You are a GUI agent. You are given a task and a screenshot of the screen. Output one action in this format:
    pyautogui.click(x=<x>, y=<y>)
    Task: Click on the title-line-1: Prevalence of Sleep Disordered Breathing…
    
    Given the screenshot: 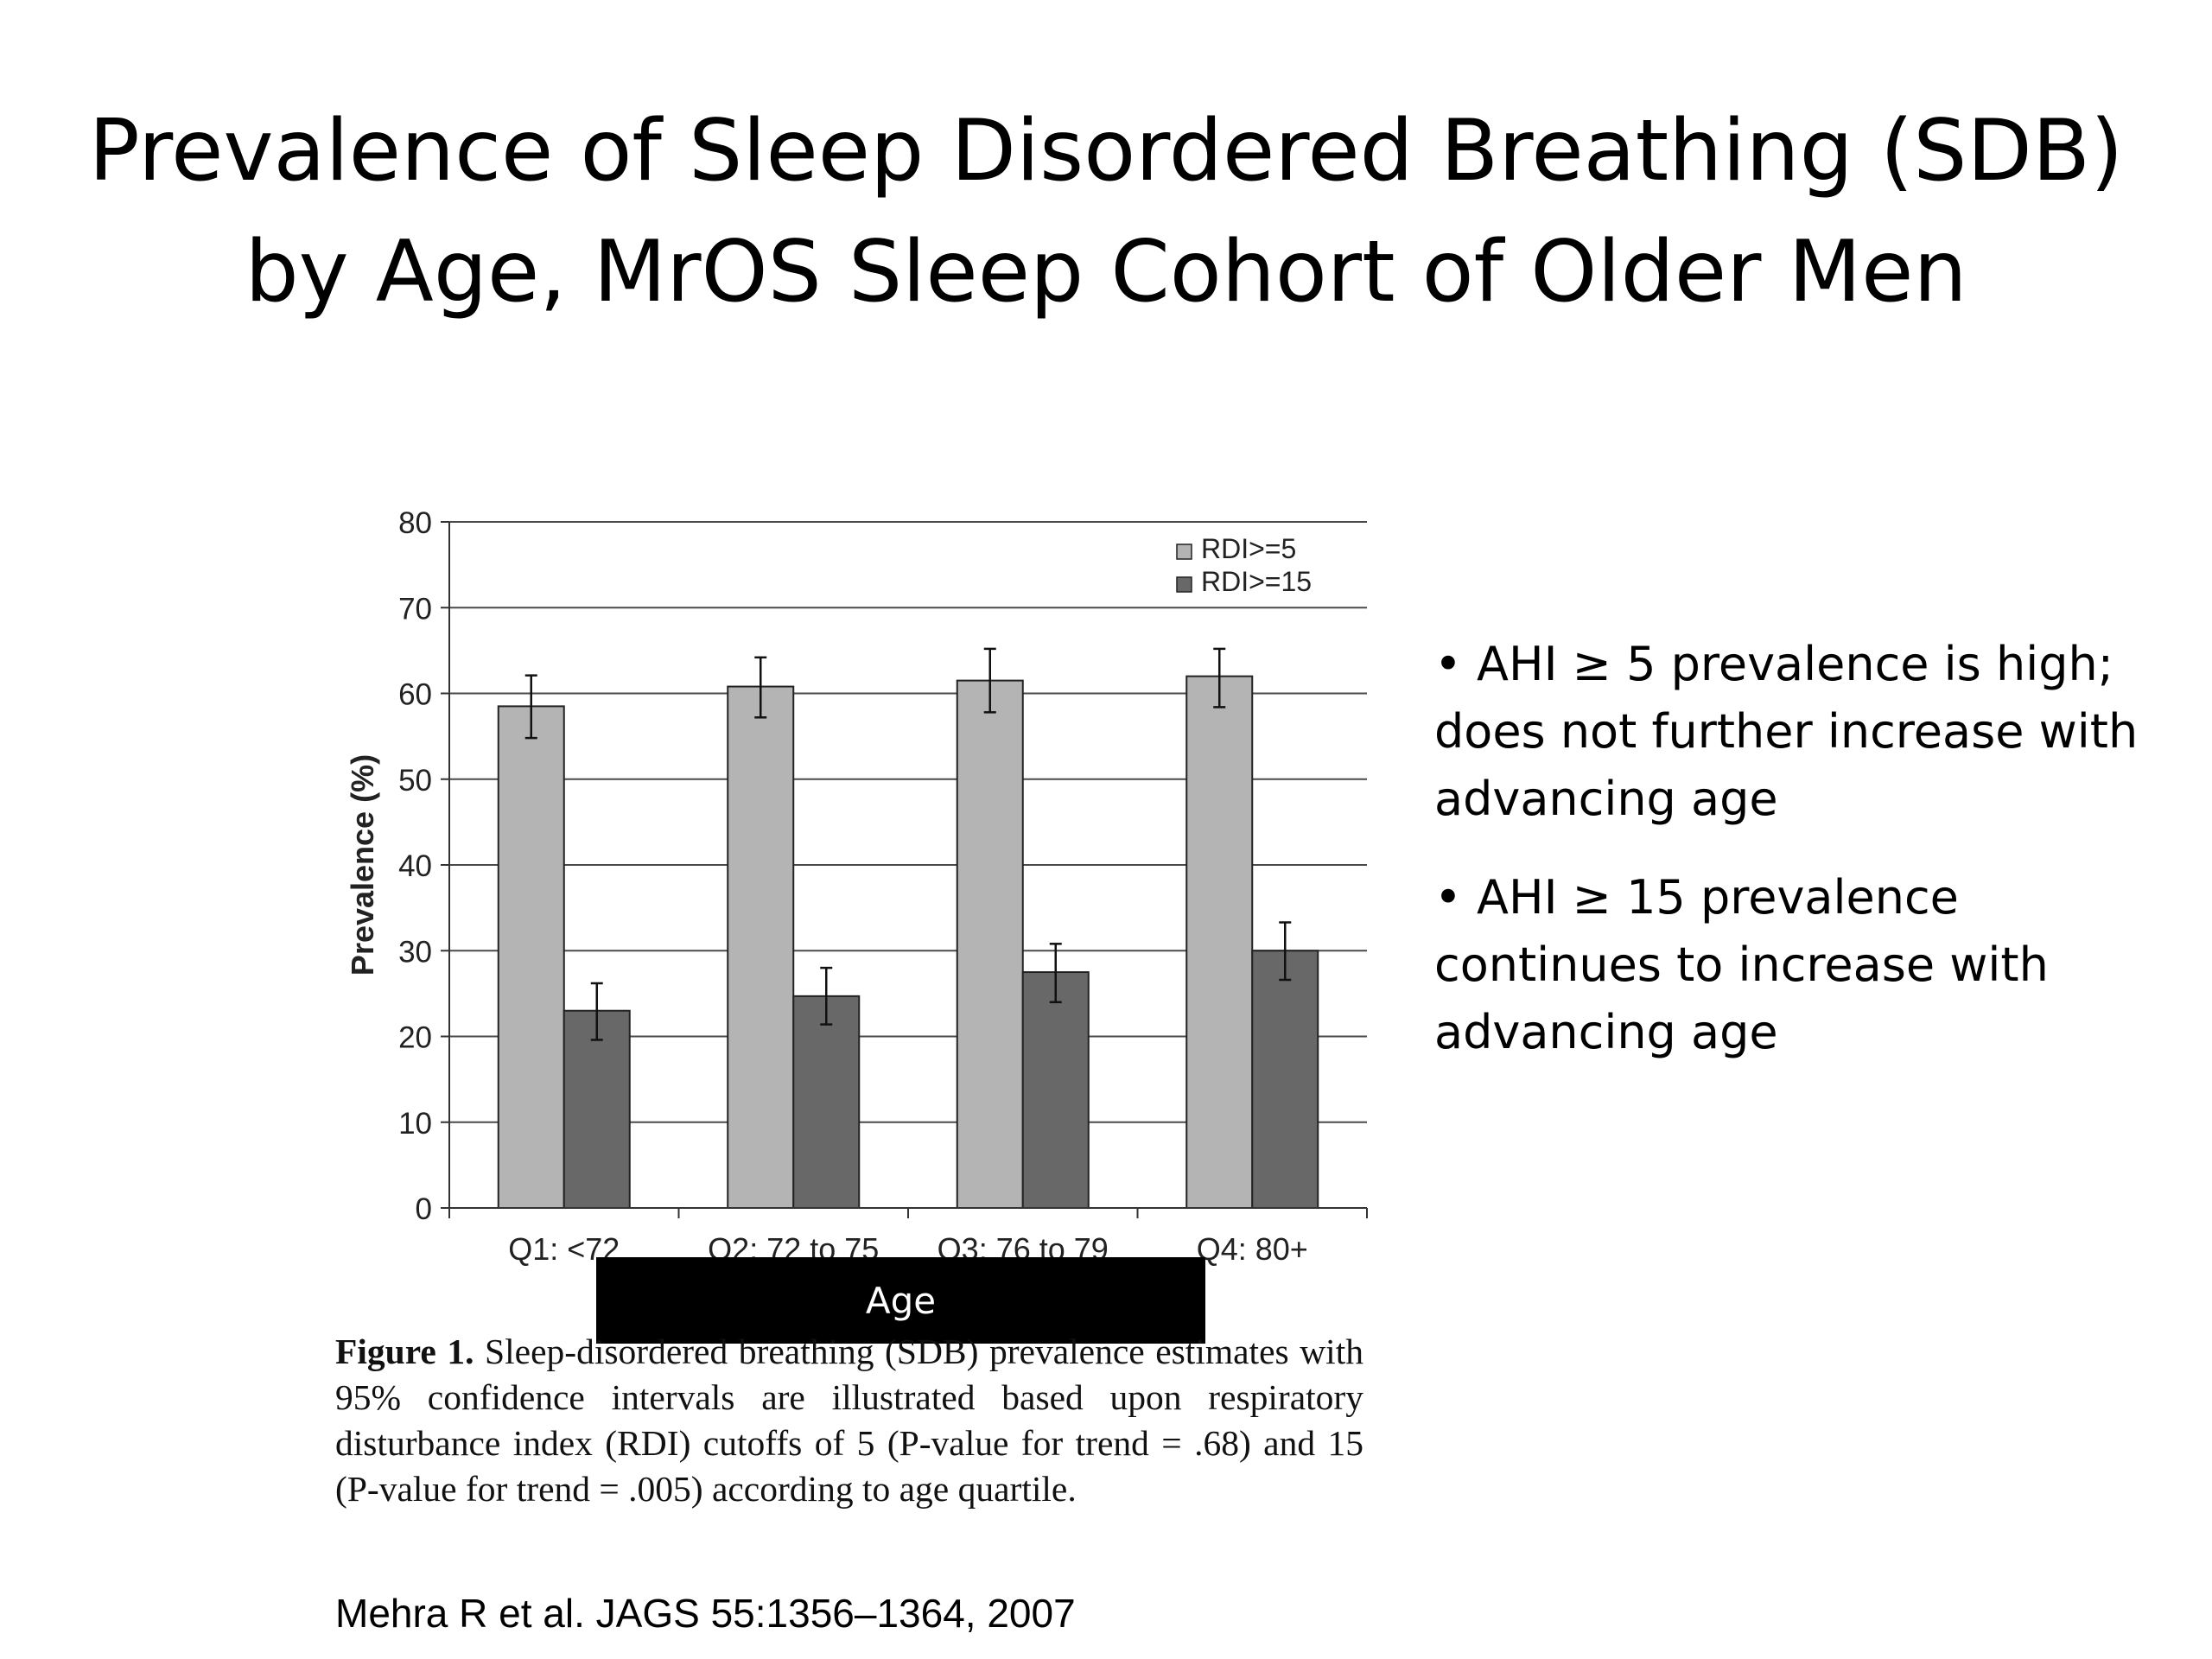 What is the action you would take?
    pyautogui.click(x=1106, y=151)
    